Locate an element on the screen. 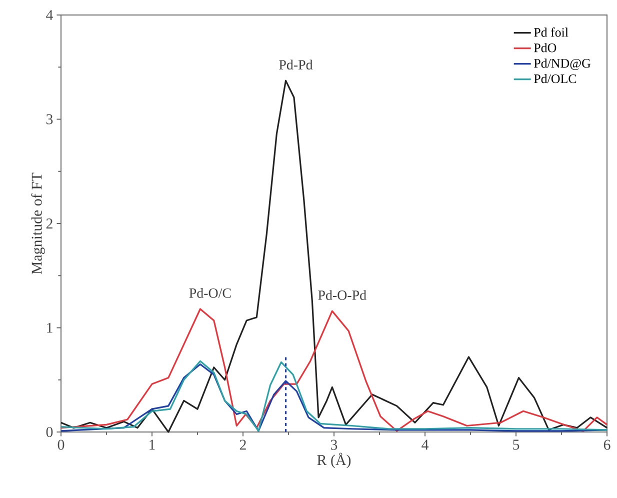 Image resolution: width=617 pixels, height=498 pixels. legend-label: Pd foil is located at coordinates (551, 32).